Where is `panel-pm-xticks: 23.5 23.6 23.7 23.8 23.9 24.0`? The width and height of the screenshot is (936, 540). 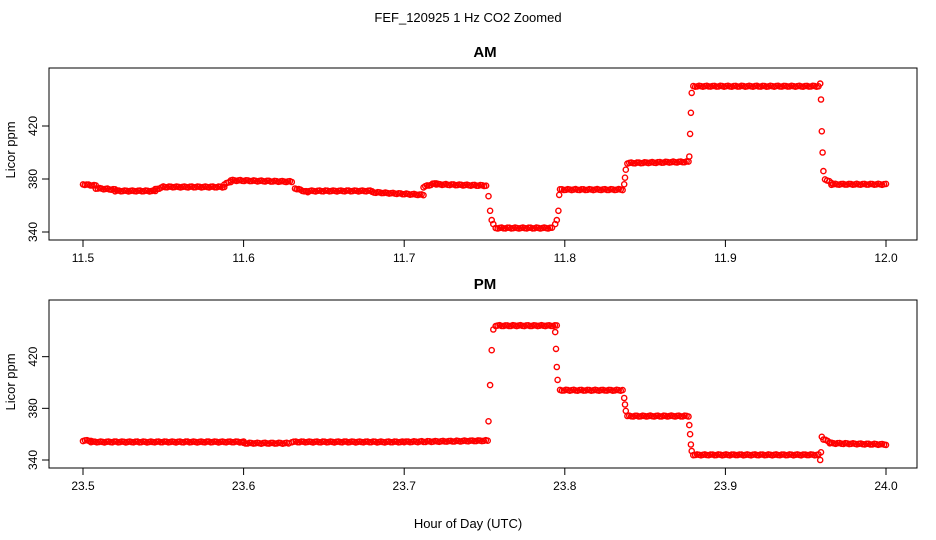 panel-pm-xticks: 23.5 23.6 23.7 23.8 23.9 24.0 is located at coordinates (484, 480).